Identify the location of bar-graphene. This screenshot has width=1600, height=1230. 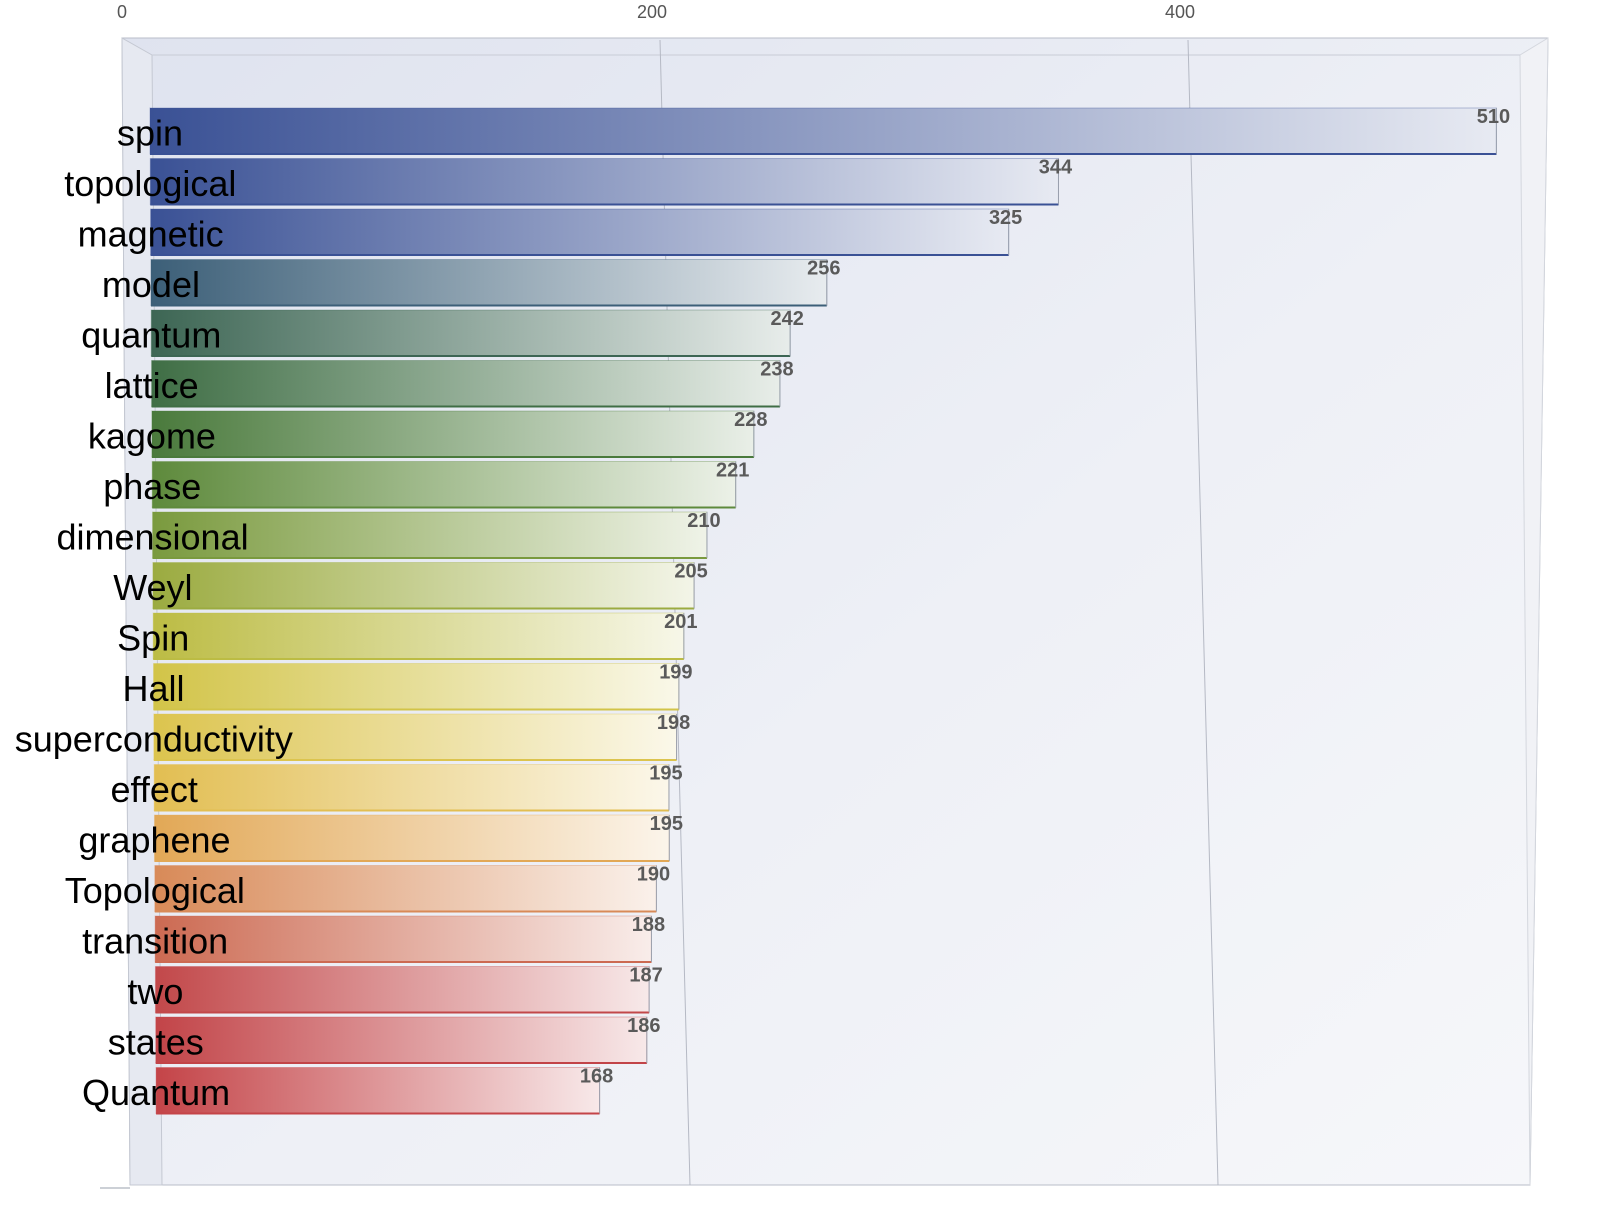
(411, 838).